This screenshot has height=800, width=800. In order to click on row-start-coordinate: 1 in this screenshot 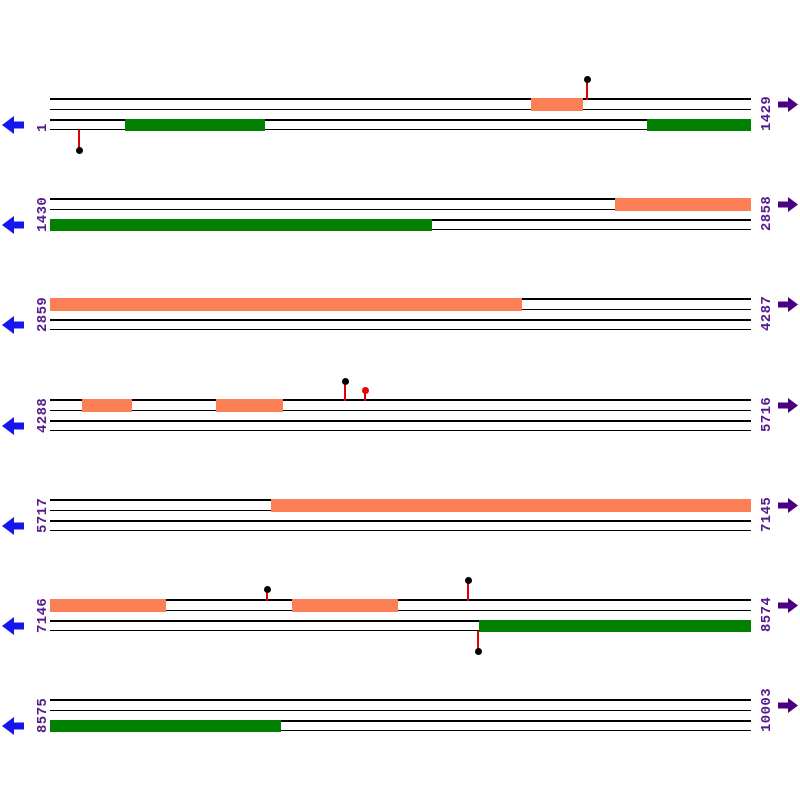, I will do `click(43, 127)`.